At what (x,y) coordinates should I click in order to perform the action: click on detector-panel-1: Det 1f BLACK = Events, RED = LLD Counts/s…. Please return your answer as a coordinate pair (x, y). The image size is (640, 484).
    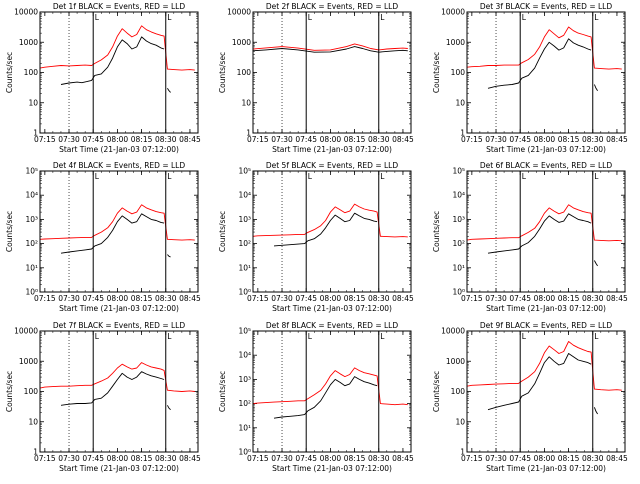
    Looking at the image, I should click on (103, 78).